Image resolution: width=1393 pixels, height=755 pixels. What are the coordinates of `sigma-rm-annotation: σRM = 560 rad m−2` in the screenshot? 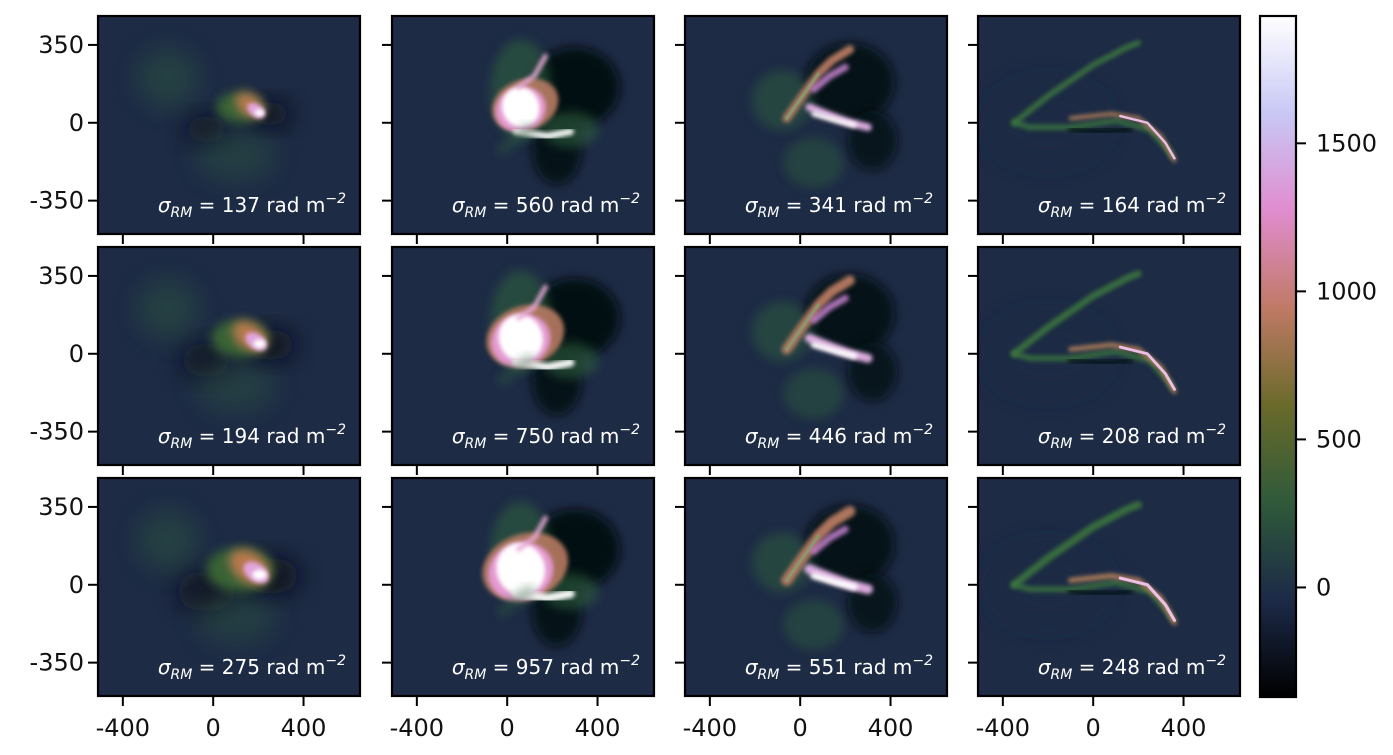 It's located at (546, 206).